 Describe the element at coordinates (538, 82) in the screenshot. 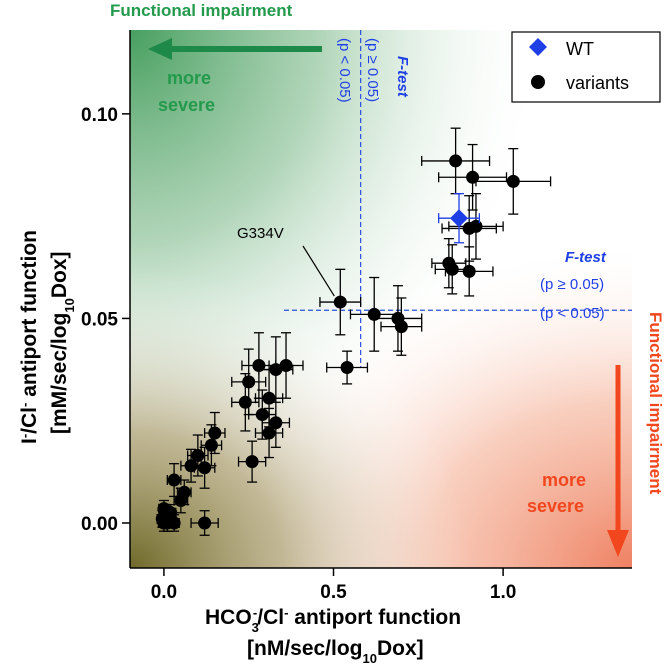

I see `legend-variants-marker` at that location.